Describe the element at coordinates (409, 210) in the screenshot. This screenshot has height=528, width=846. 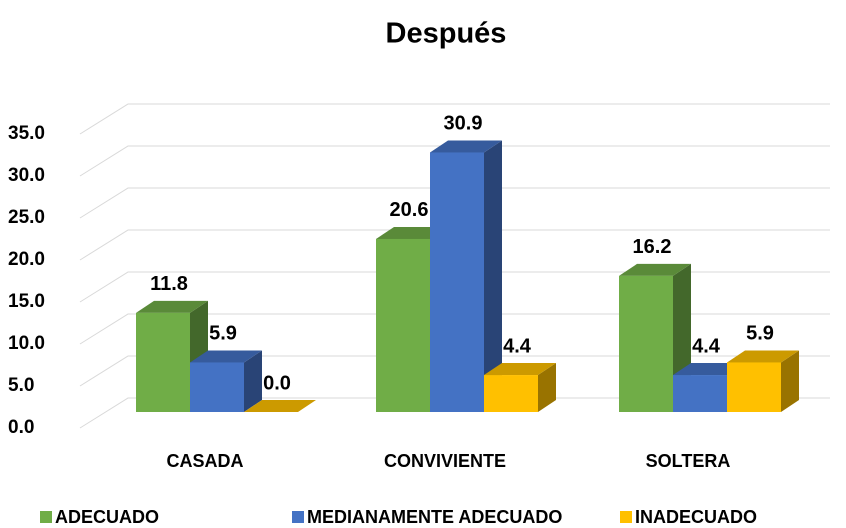
I see `data-label: 20.6` at that location.